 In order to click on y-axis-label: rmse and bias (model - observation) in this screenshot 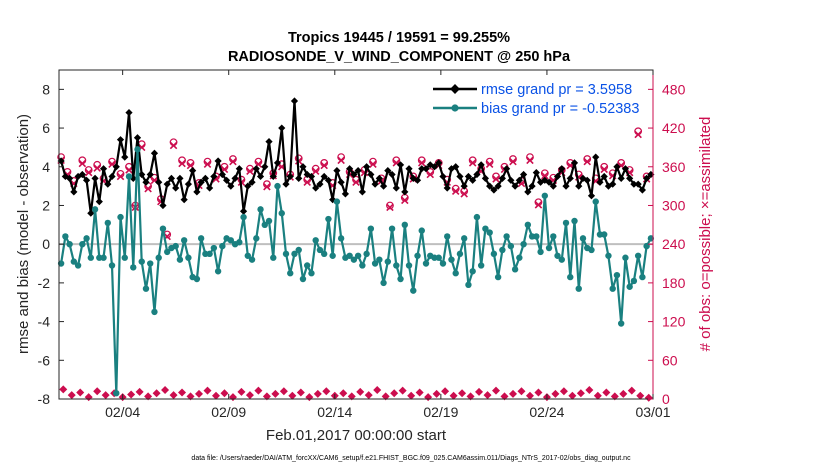, I will do `click(23, 234)`.